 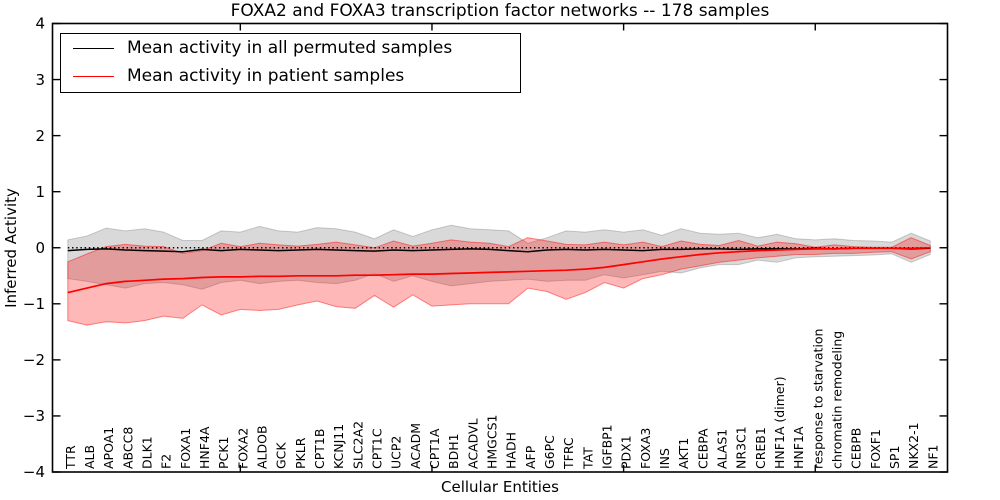 I want to click on x-tick-label: HNF1A (dimer), so click(x=779, y=422).